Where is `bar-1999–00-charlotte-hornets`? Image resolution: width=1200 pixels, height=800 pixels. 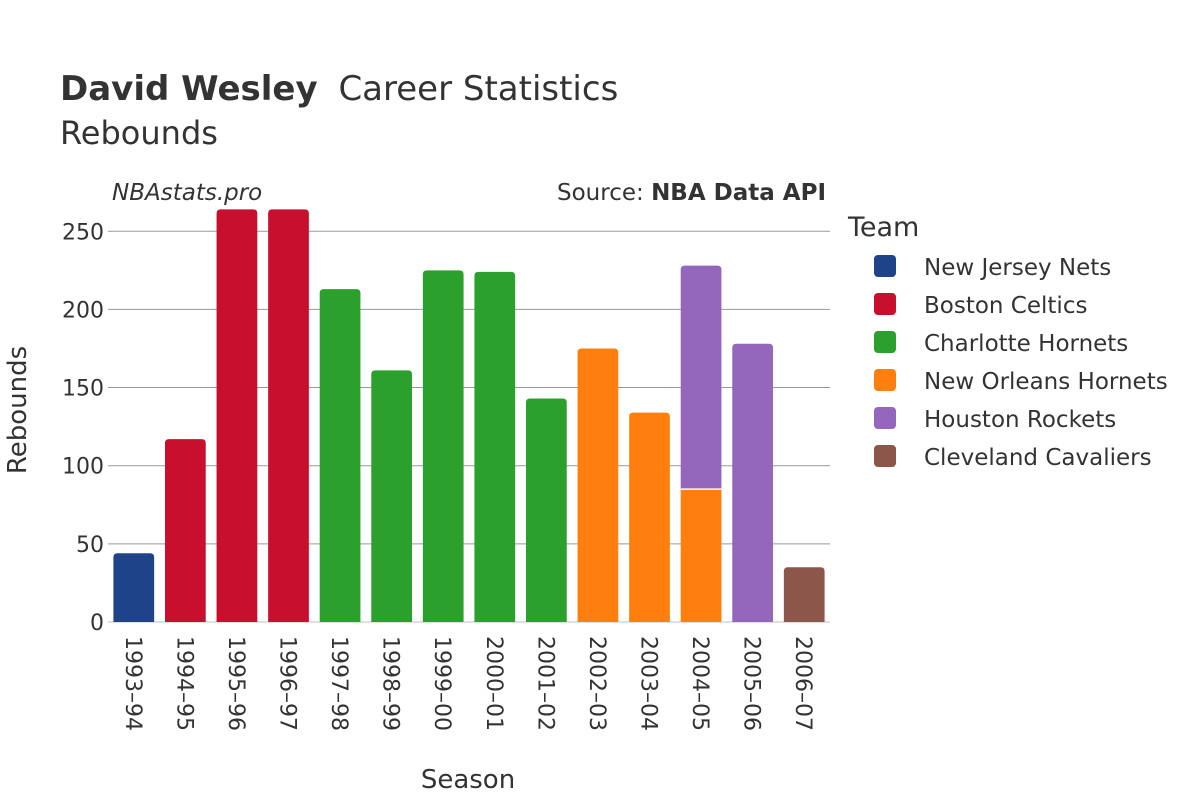
bar-1999–00-charlotte-hornets is located at coordinates (443, 446).